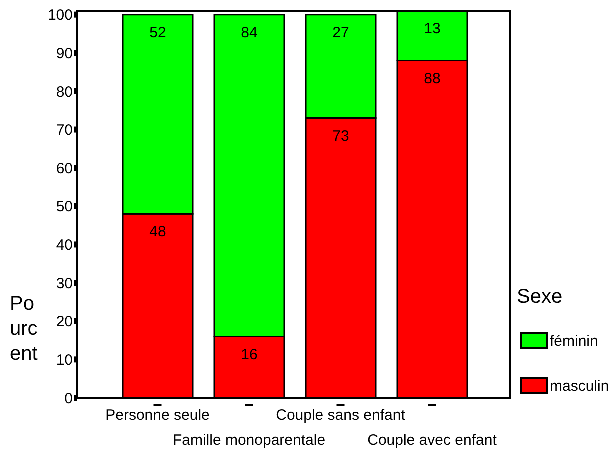  What do you see at coordinates (574, 341) in the screenshot?
I see `legend-label: féminin` at bounding box center [574, 341].